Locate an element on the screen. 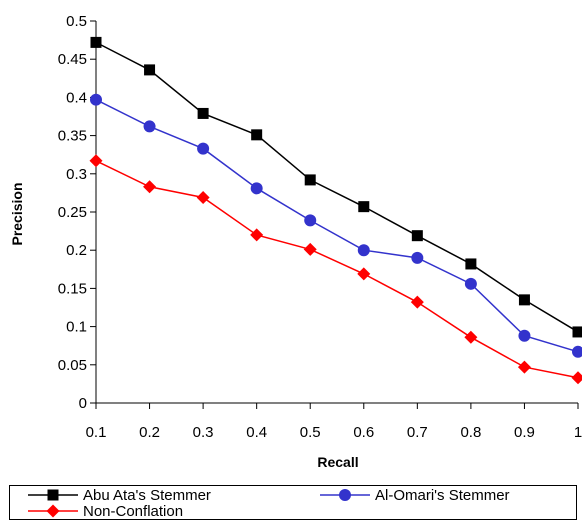  y-tick-label: 0.2 is located at coordinates (76, 250).